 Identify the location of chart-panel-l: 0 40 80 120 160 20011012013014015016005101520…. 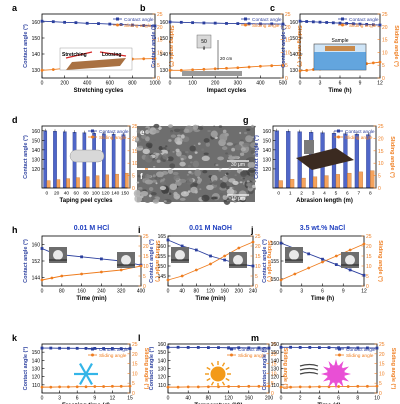
(213, 368).